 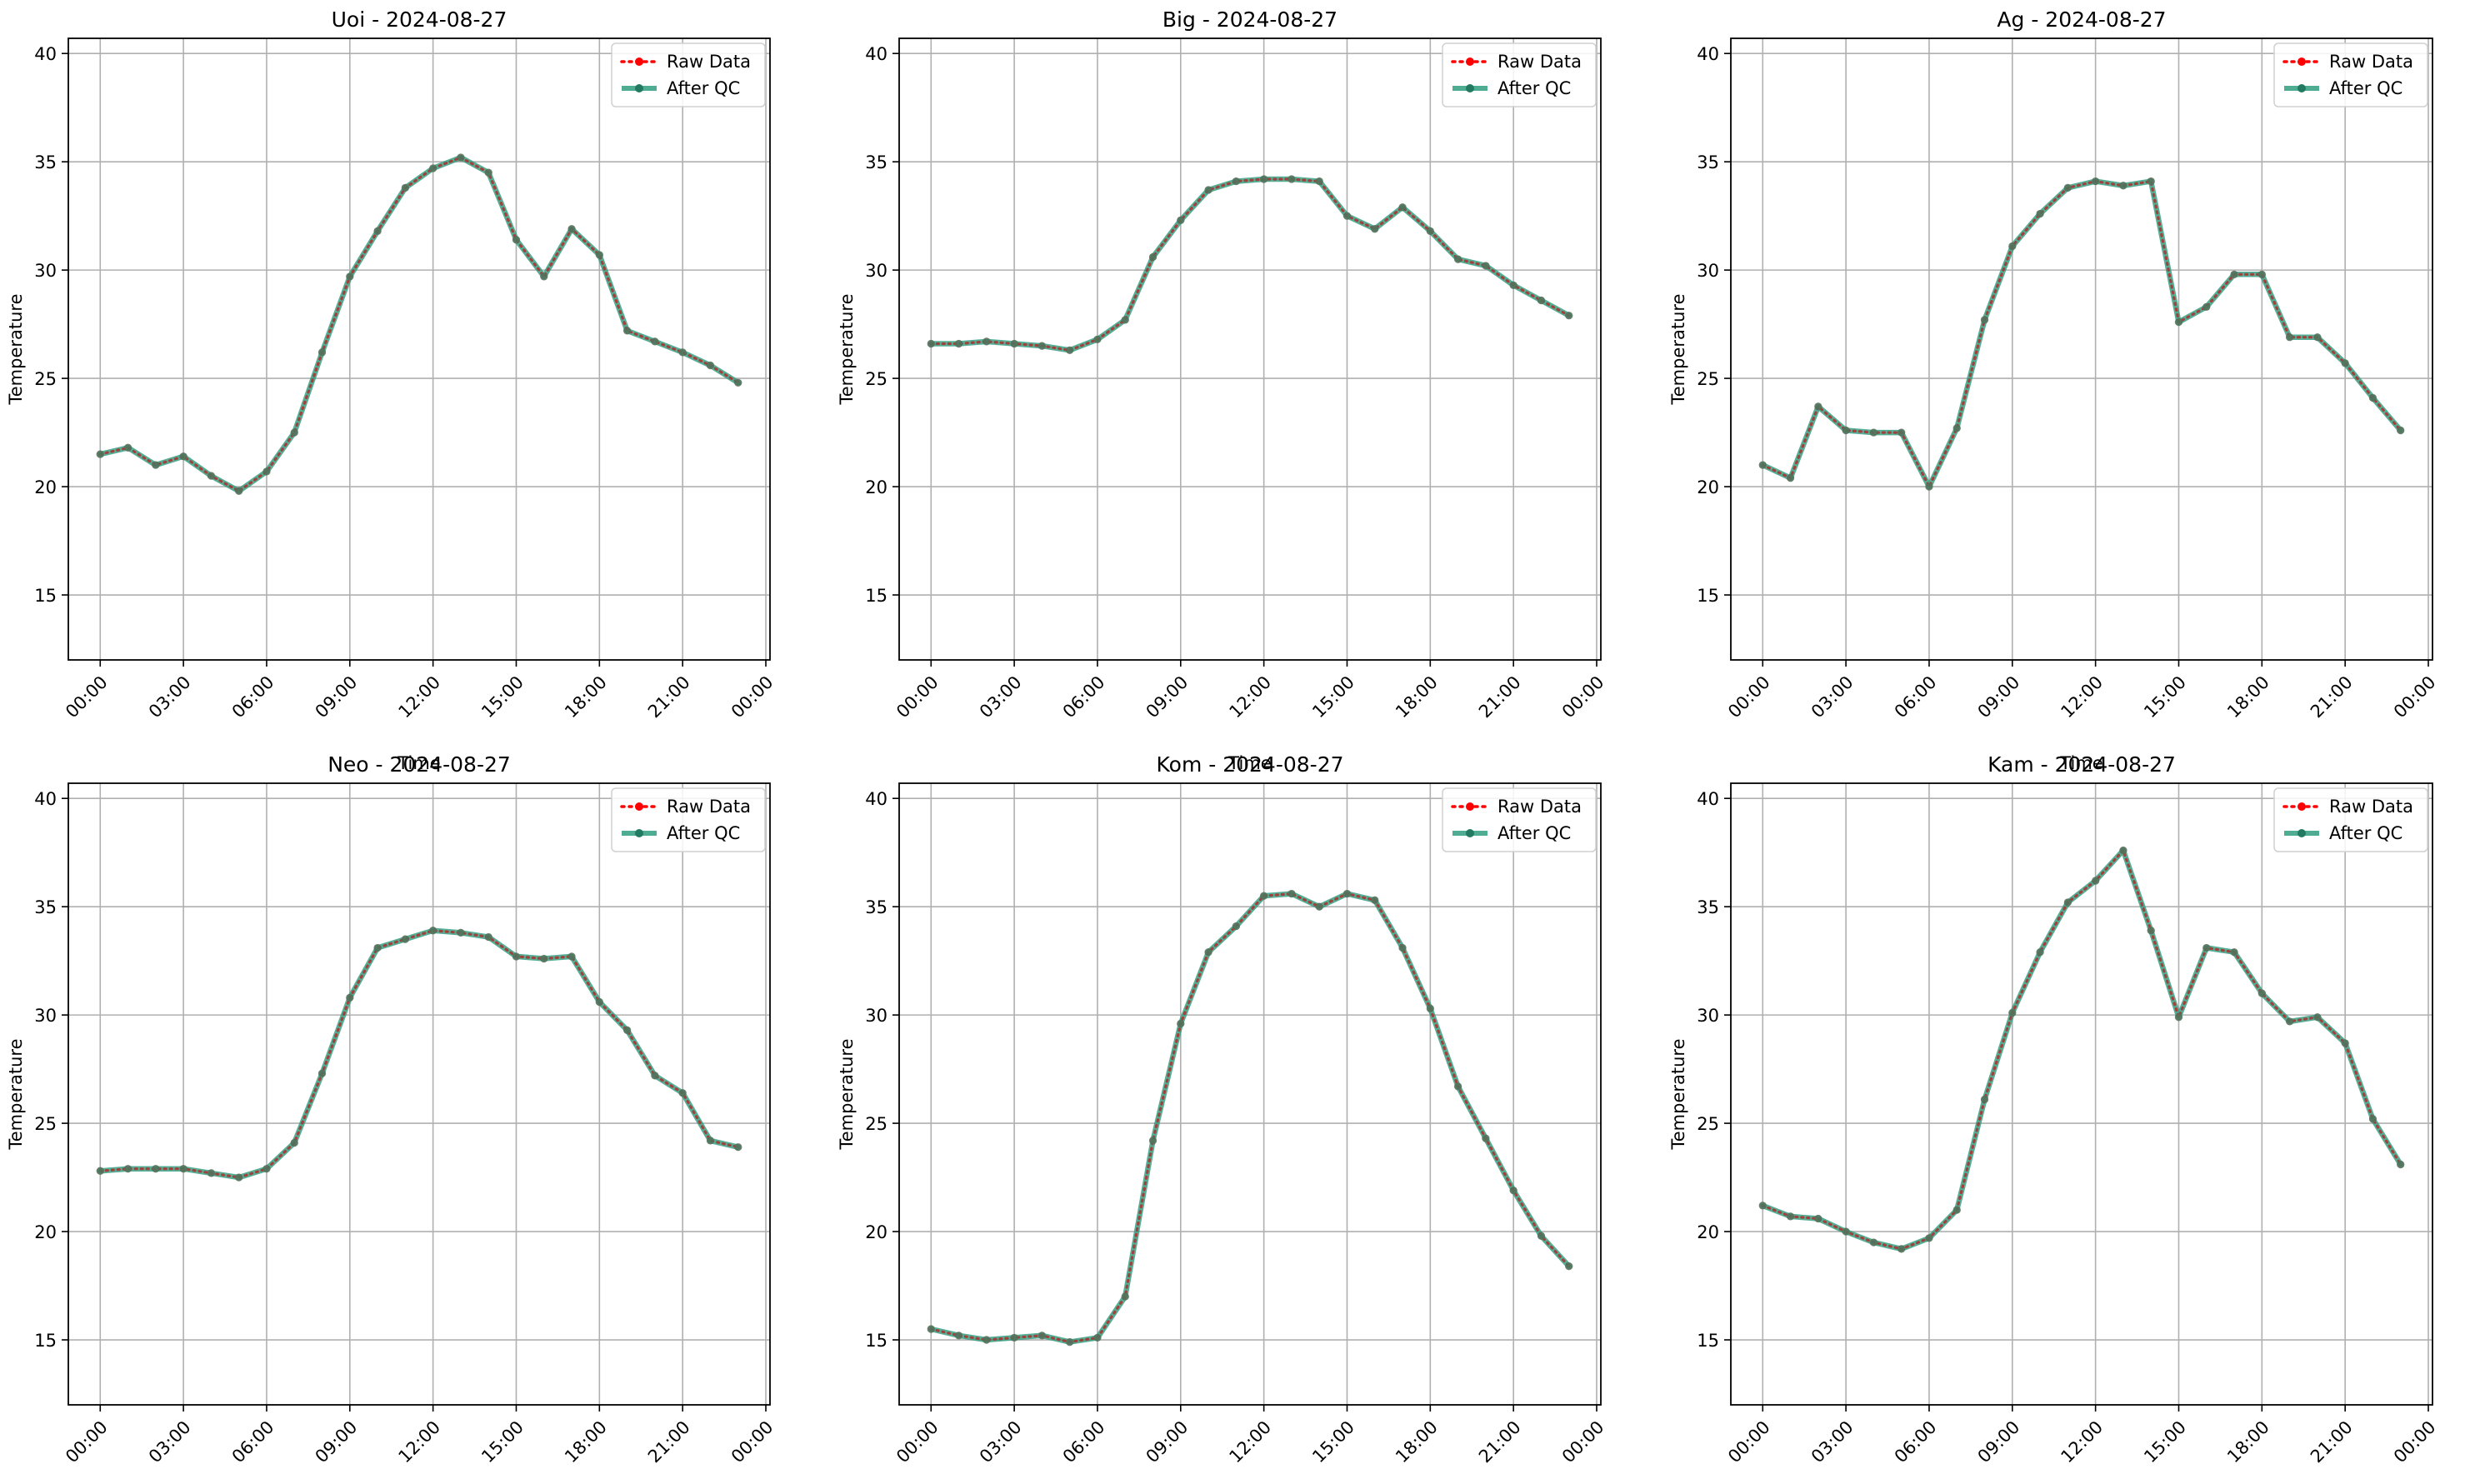 What do you see at coordinates (2082, 764) in the screenshot?
I see `chart-title: Kam - 2024-08-27` at bounding box center [2082, 764].